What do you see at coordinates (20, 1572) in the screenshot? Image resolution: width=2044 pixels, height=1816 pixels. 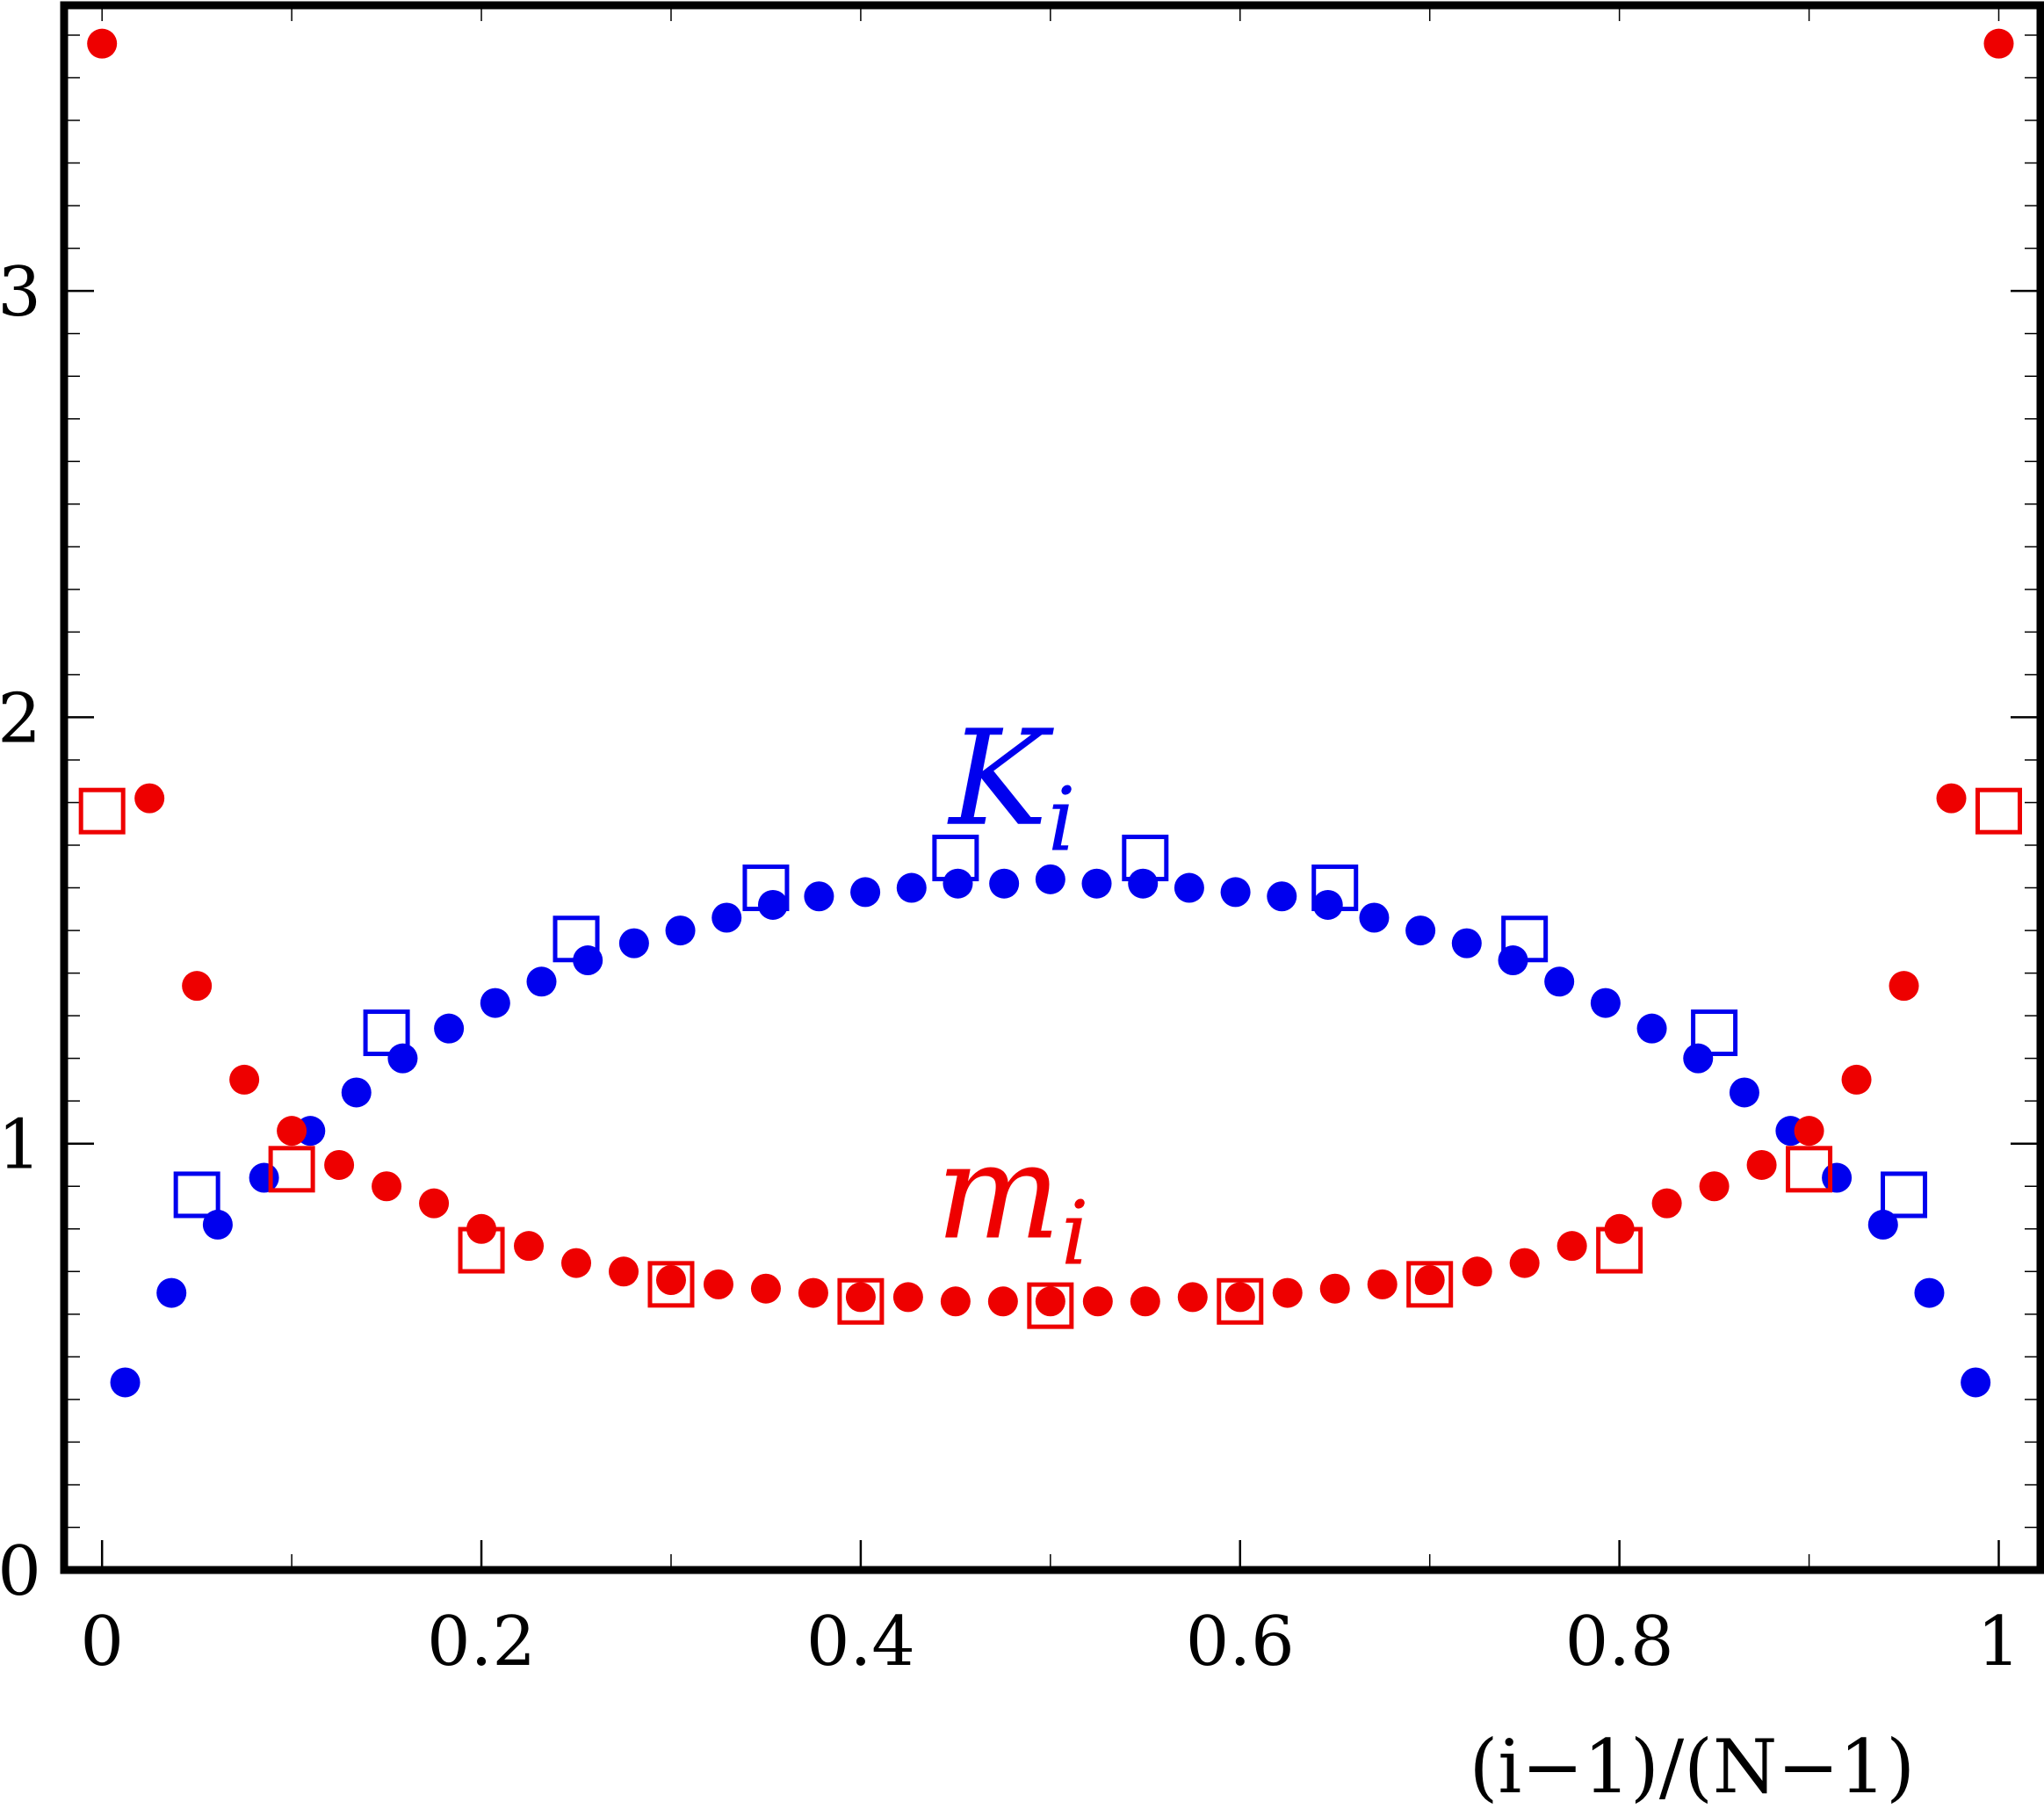 I see `y-tick-label: 0` at bounding box center [20, 1572].